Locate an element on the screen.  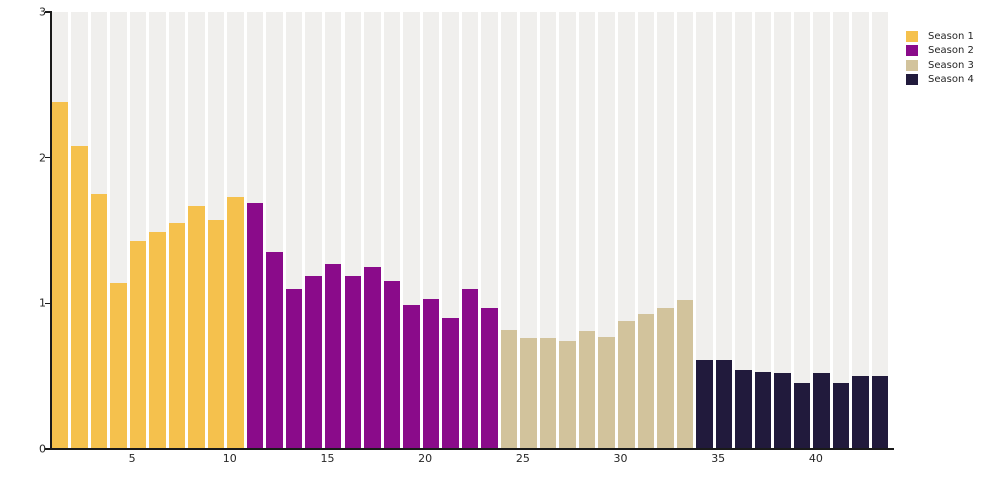
legend-item-season-4: Season 4 is located at coordinates (940, 80).